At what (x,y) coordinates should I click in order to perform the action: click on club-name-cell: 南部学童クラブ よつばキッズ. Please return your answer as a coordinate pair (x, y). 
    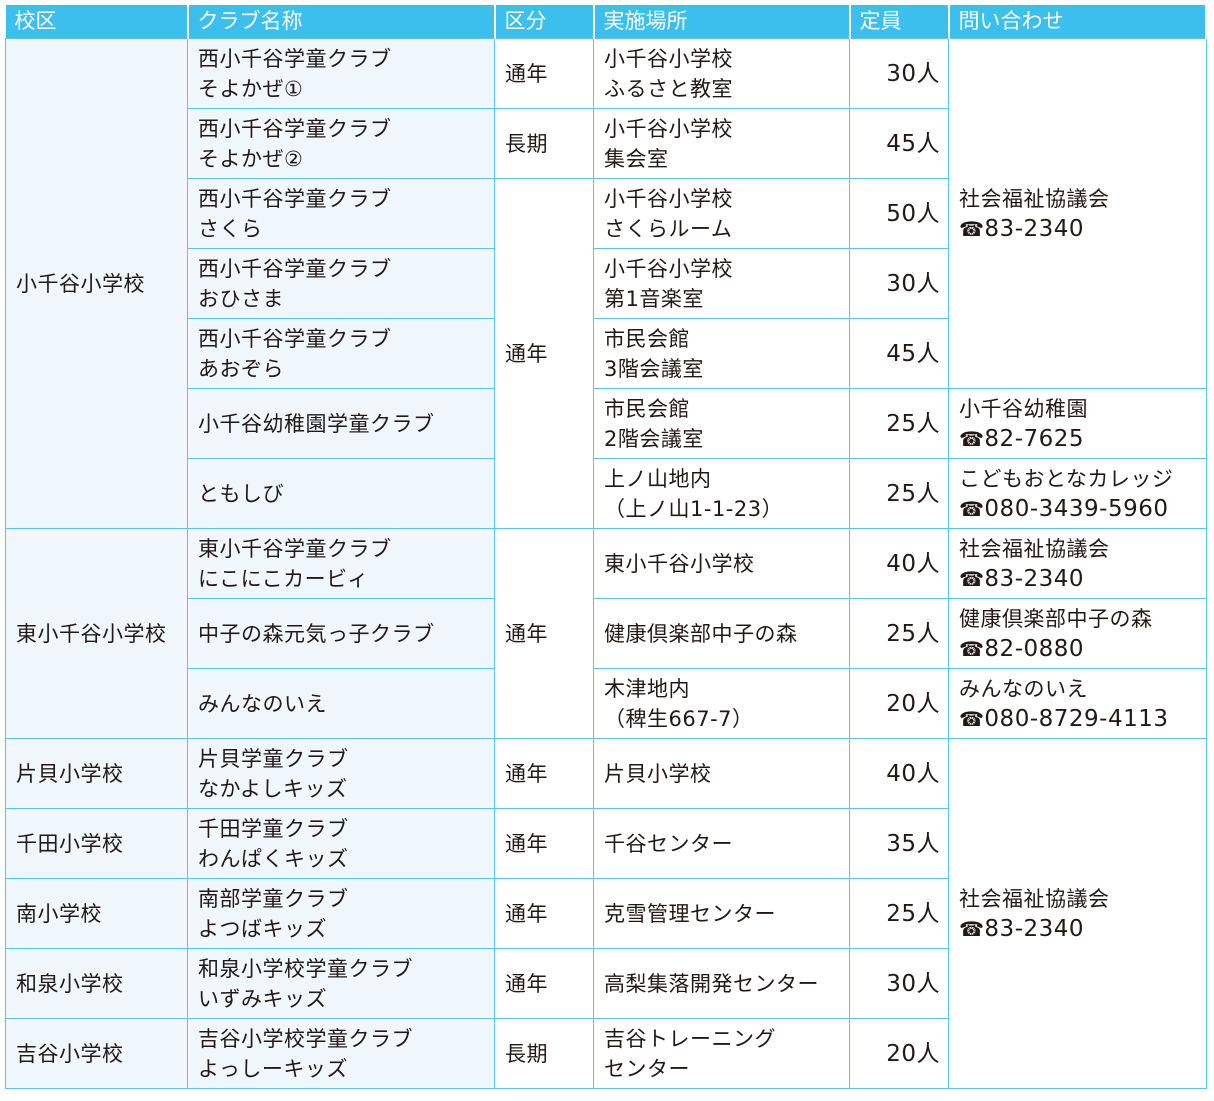
    Looking at the image, I should click on (341, 913).